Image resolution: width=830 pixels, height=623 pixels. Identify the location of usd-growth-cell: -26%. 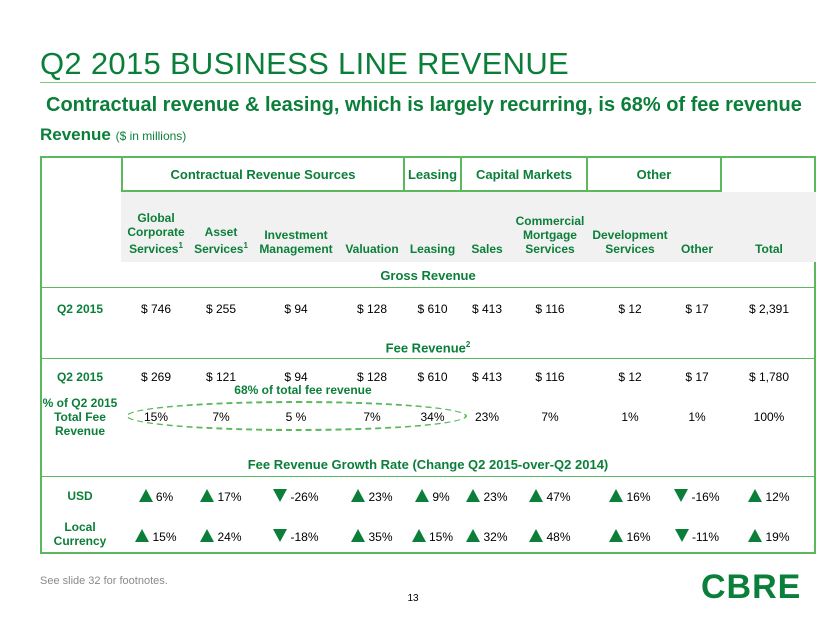
(296, 496).